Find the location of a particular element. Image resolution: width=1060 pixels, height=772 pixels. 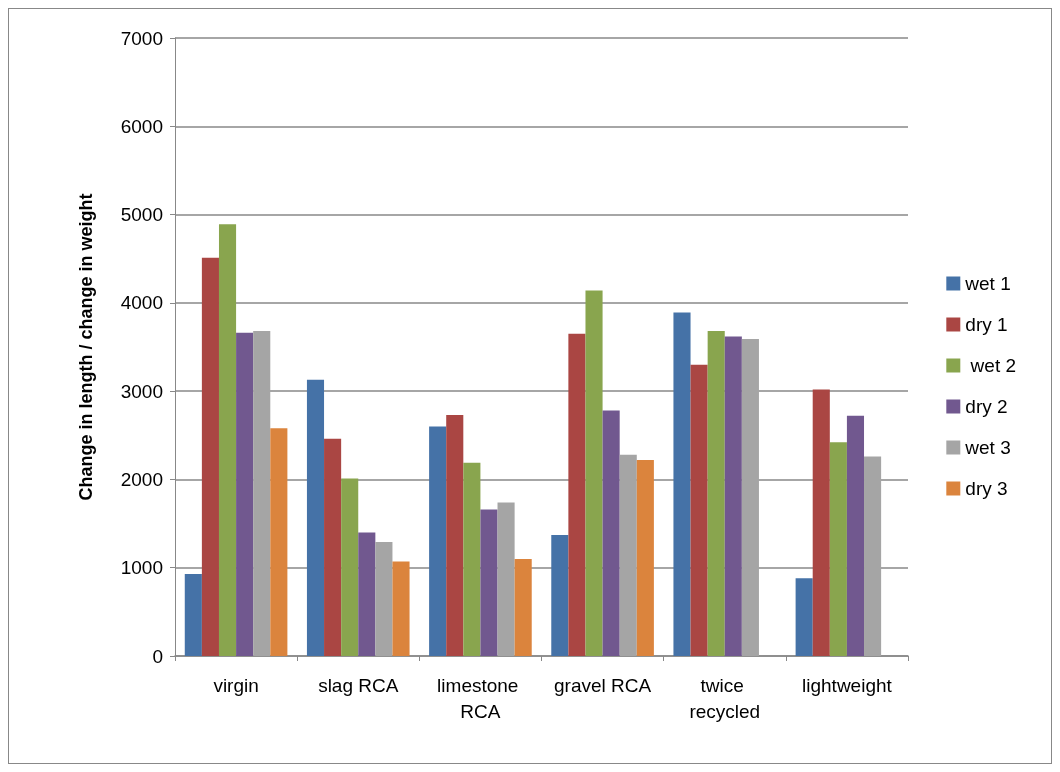

x-tick-label: gravel RCA is located at coordinates (603, 685).